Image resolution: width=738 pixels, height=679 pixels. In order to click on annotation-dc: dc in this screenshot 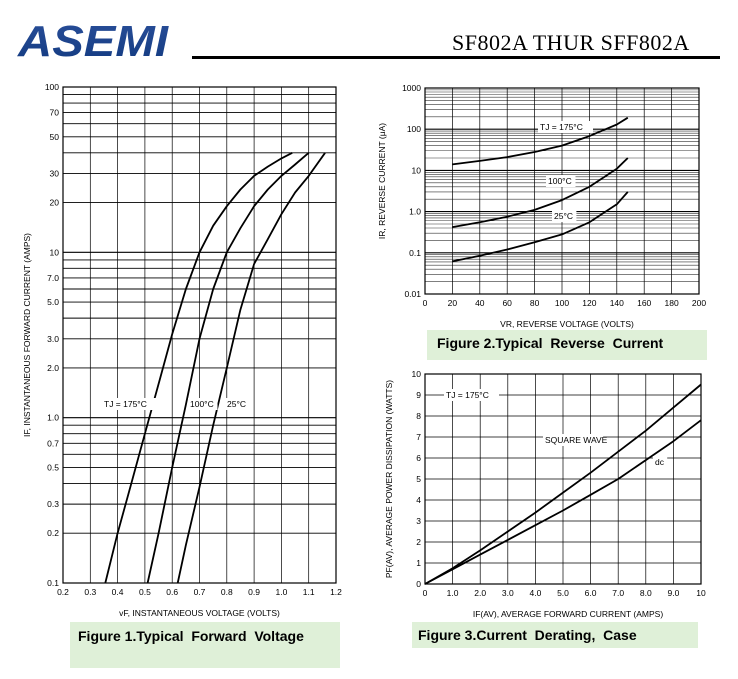, I will do `click(660, 462)`.